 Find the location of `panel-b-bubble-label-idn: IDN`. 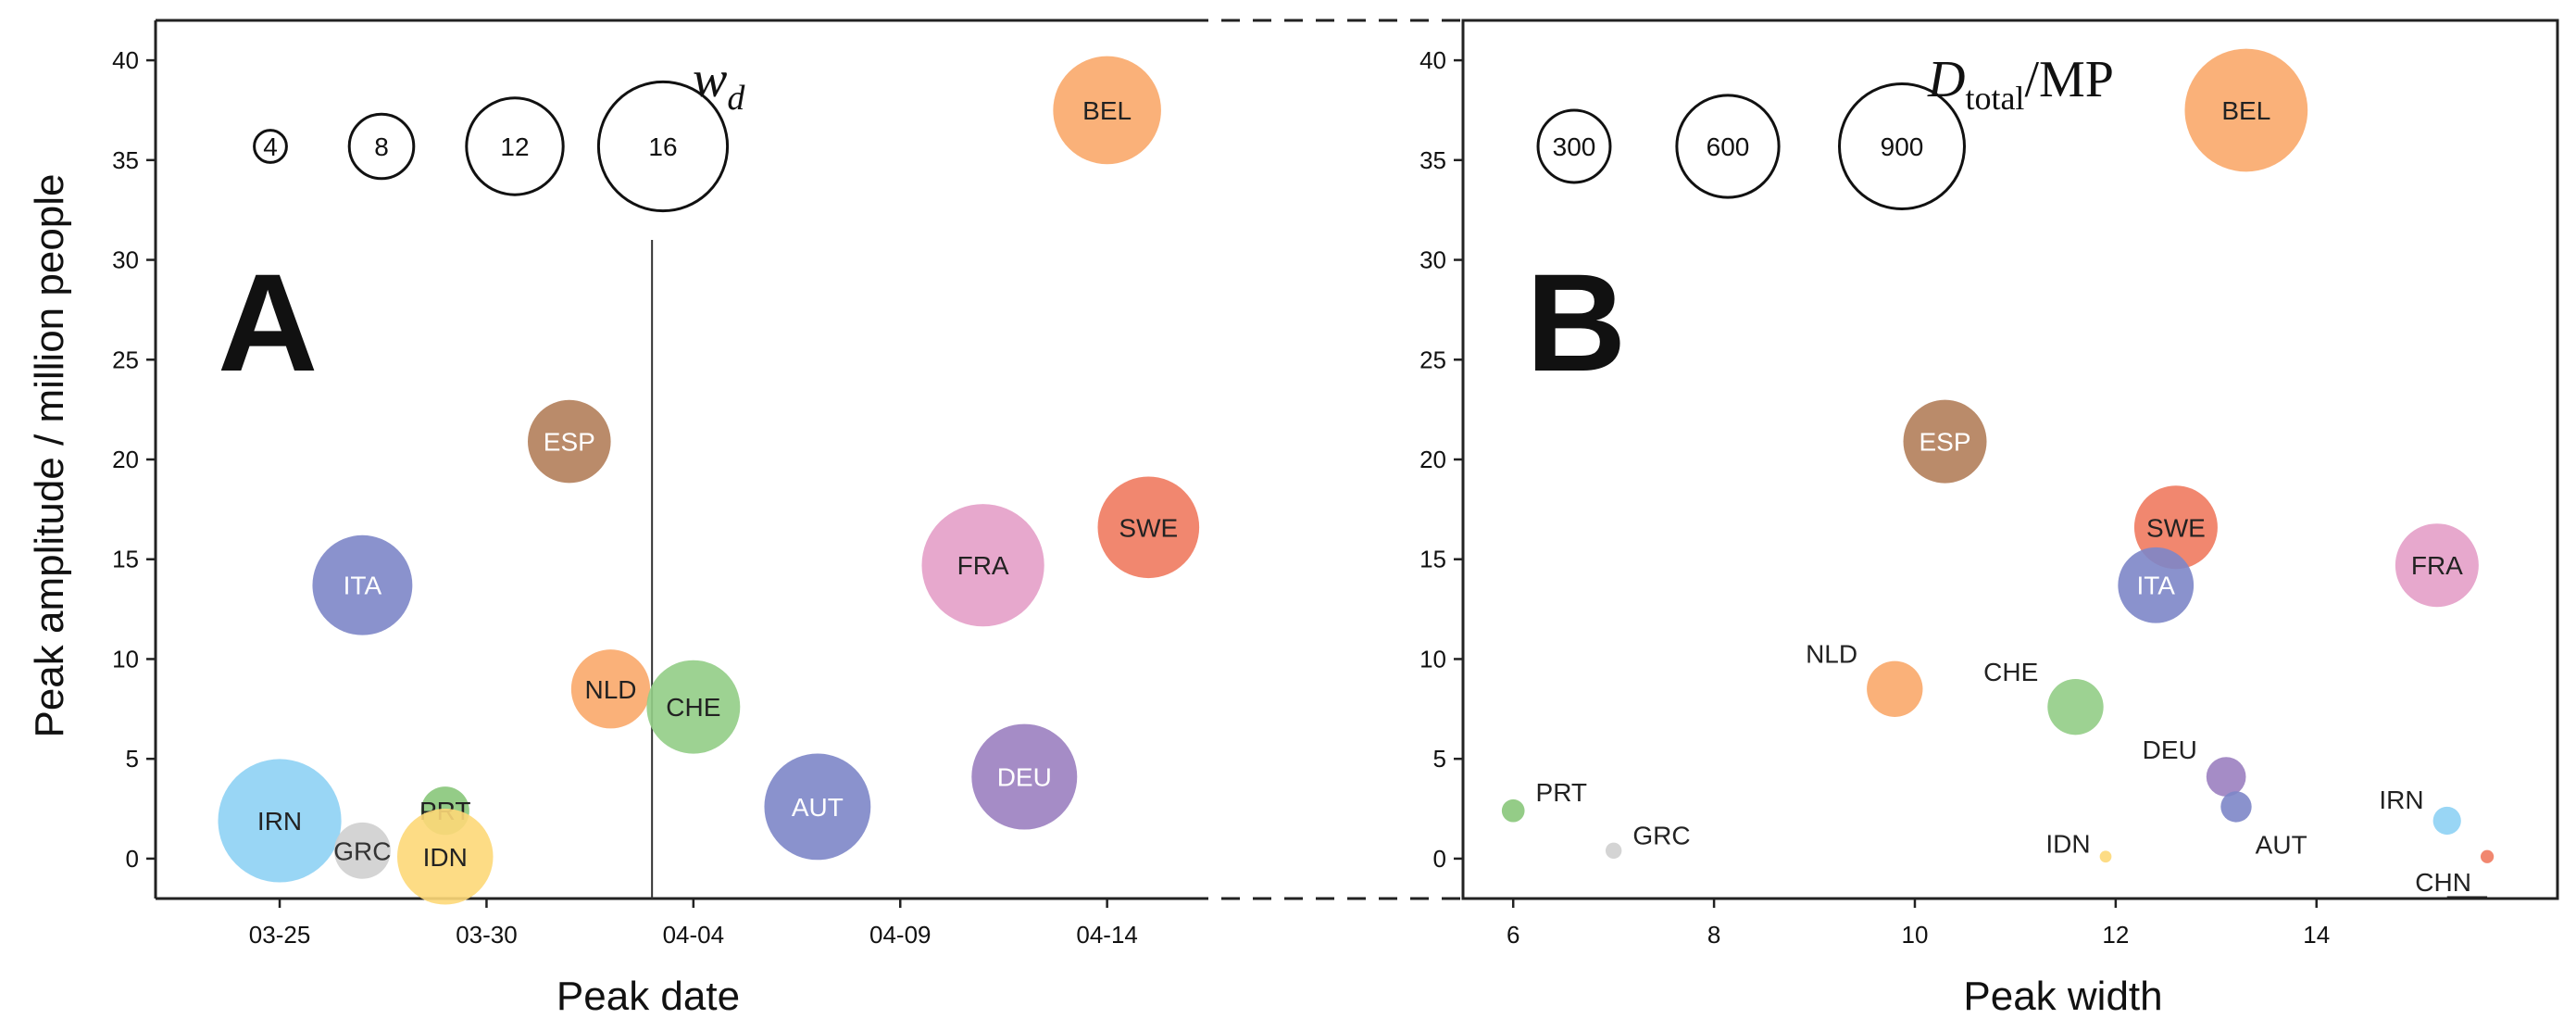

panel-b-bubble-label-idn: IDN is located at coordinates (2067, 844).